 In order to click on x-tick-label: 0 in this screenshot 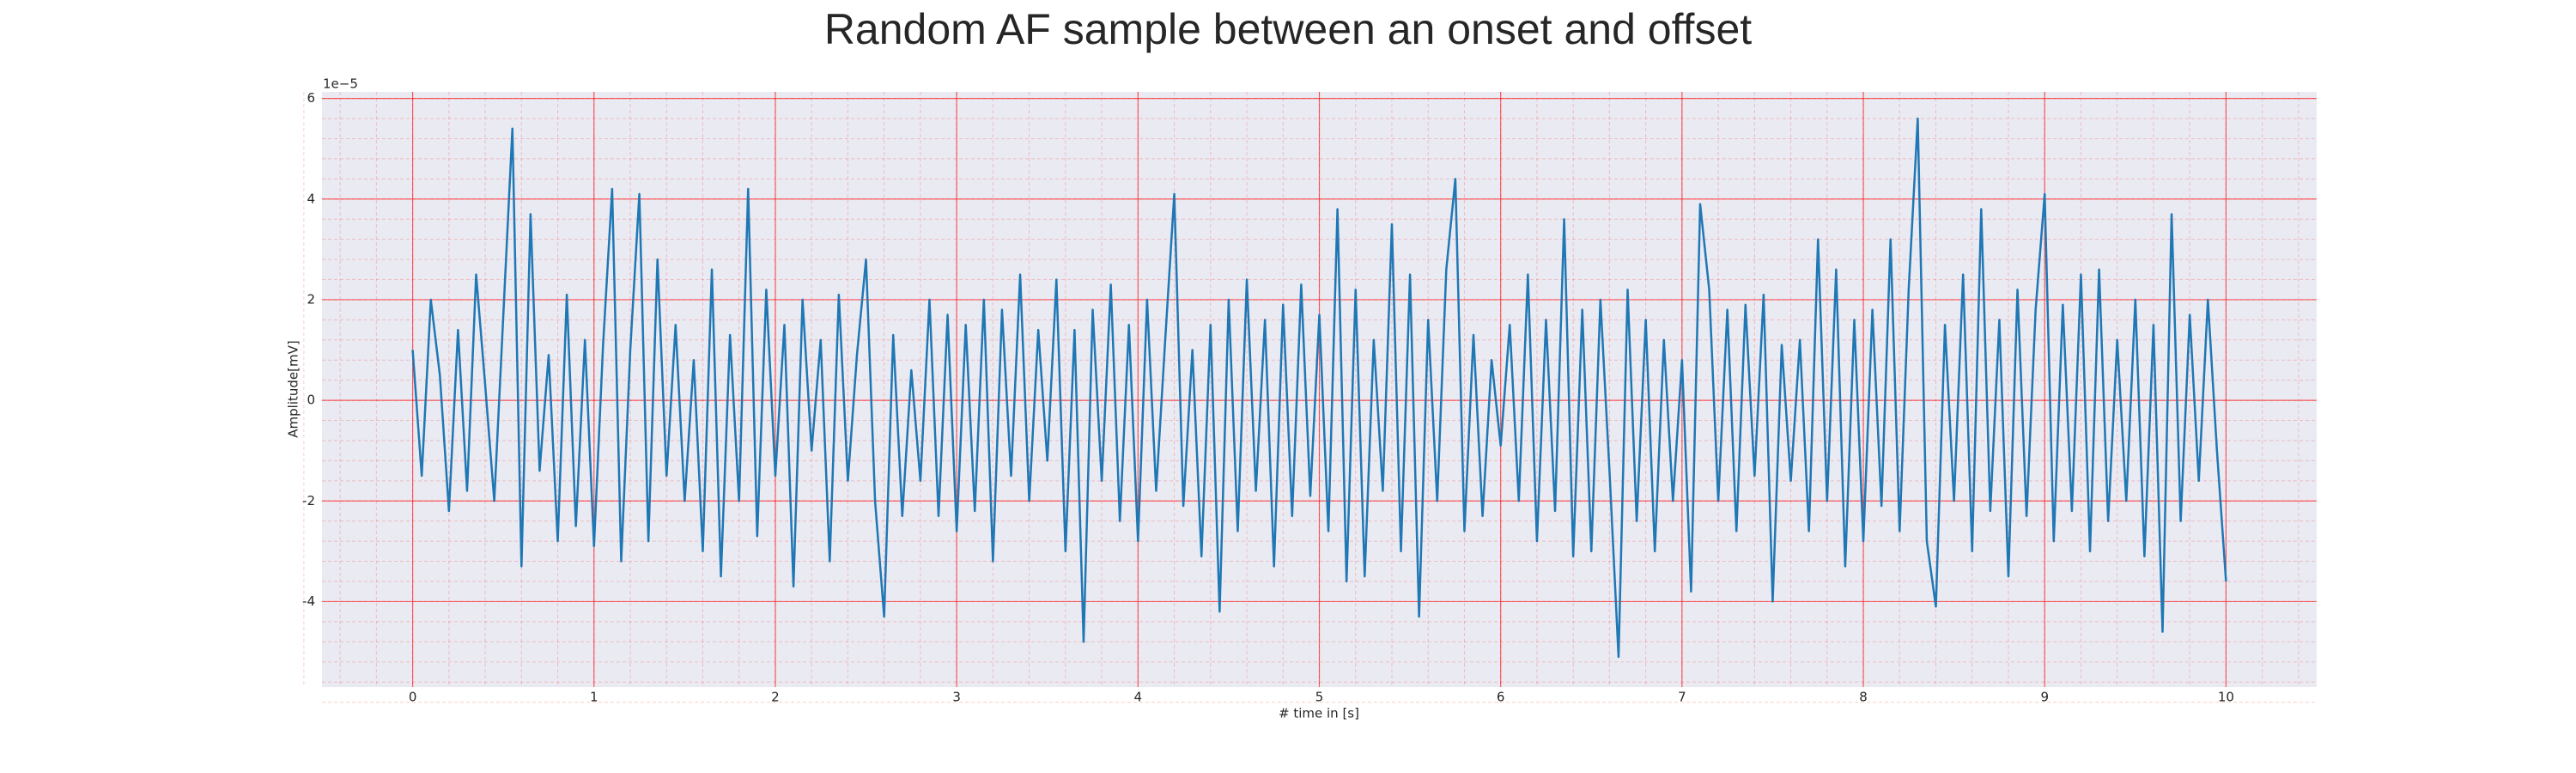, I will do `click(413, 697)`.